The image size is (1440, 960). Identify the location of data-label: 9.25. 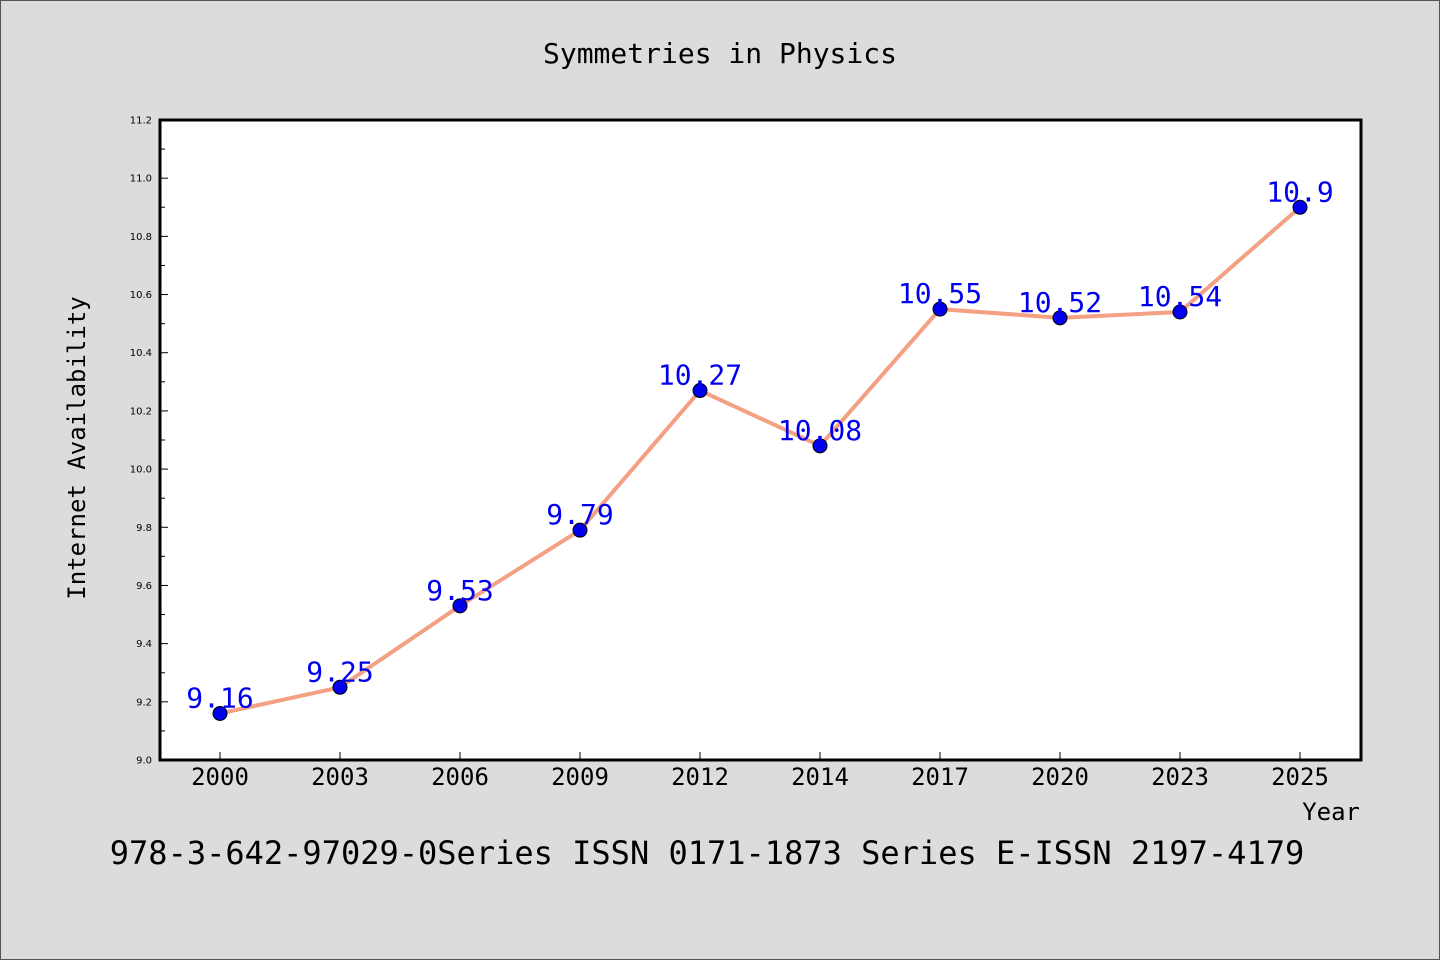
(339, 671).